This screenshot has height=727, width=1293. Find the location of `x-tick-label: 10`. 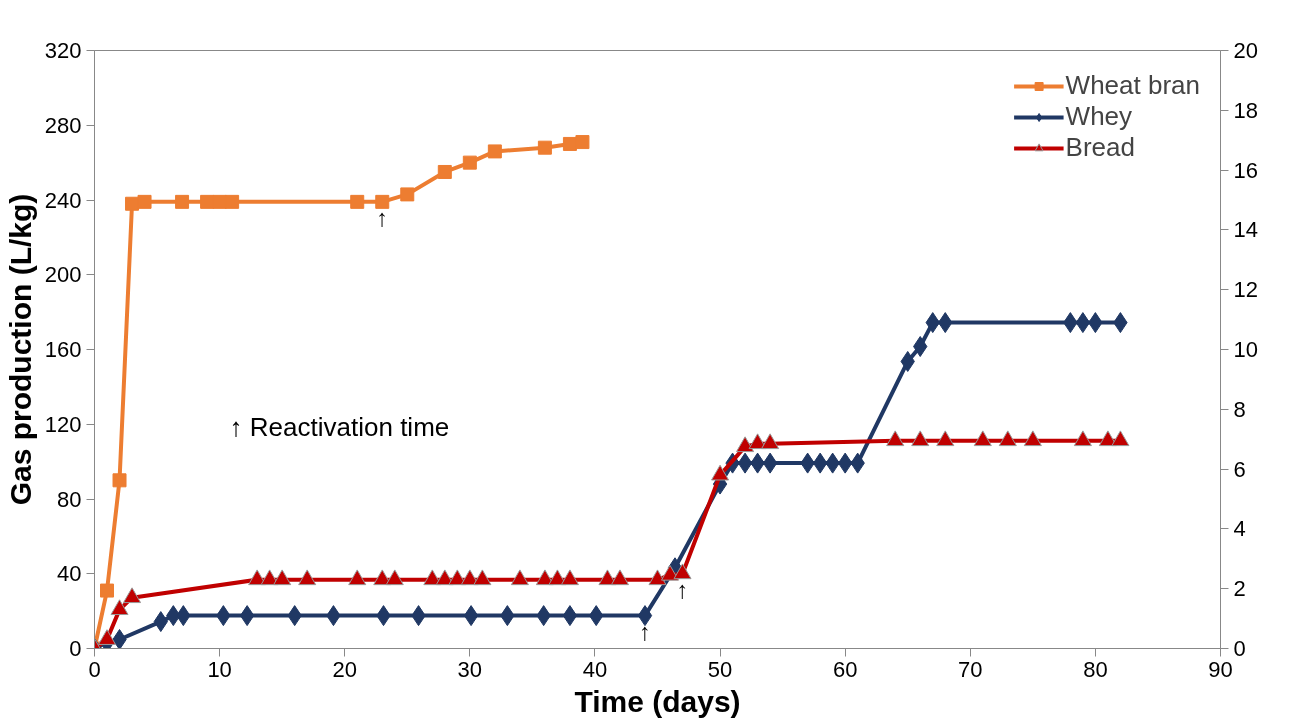

x-tick-label: 10 is located at coordinates (219, 669).